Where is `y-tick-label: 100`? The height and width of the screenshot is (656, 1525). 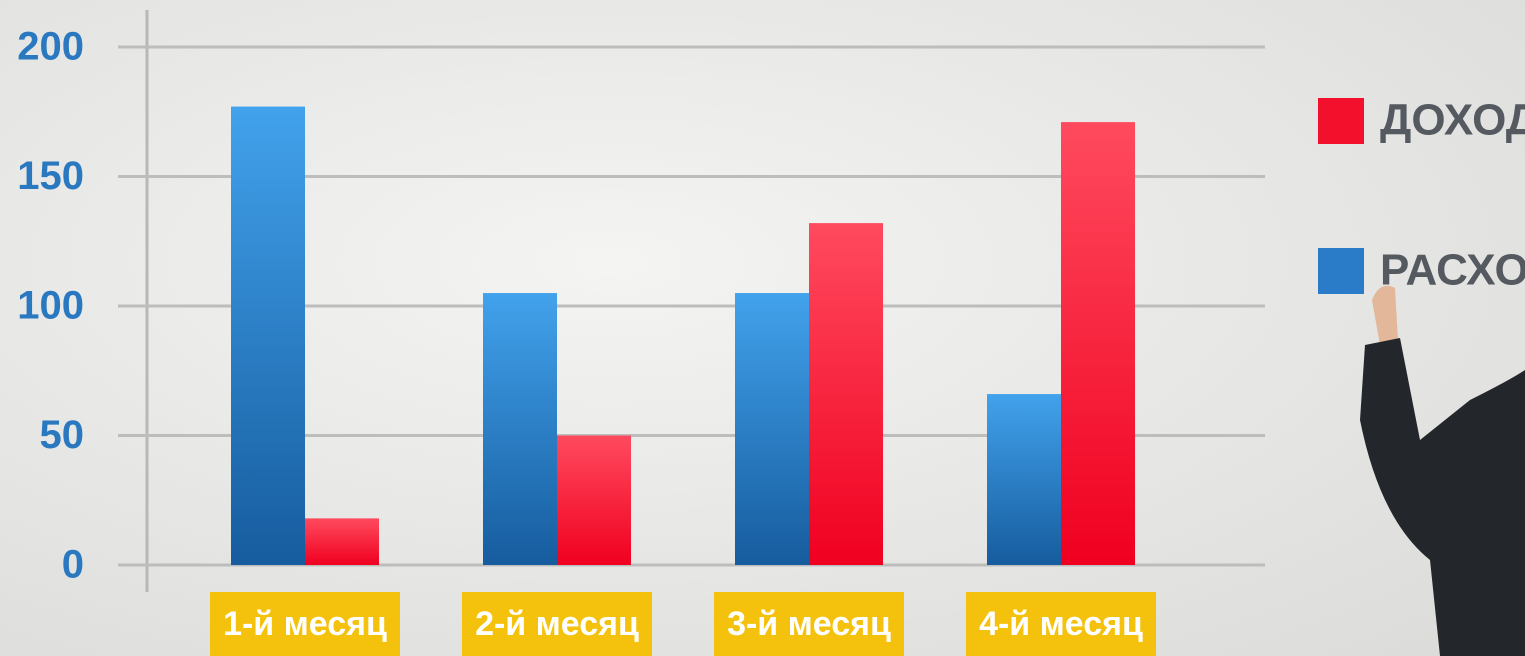 y-tick-label: 100 is located at coordinates (50, 306).